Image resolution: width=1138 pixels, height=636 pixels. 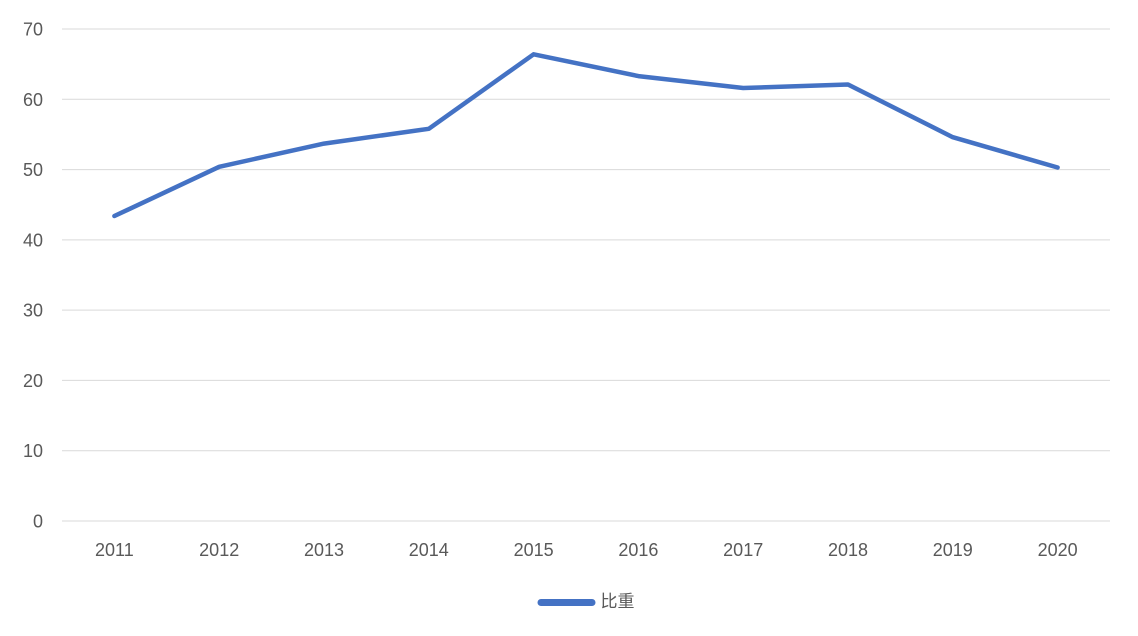 What do you see at coordinates (33, 100) in the screenshot?
I see `y-axis-tick-label: 60` at bounding box center [33, 100].